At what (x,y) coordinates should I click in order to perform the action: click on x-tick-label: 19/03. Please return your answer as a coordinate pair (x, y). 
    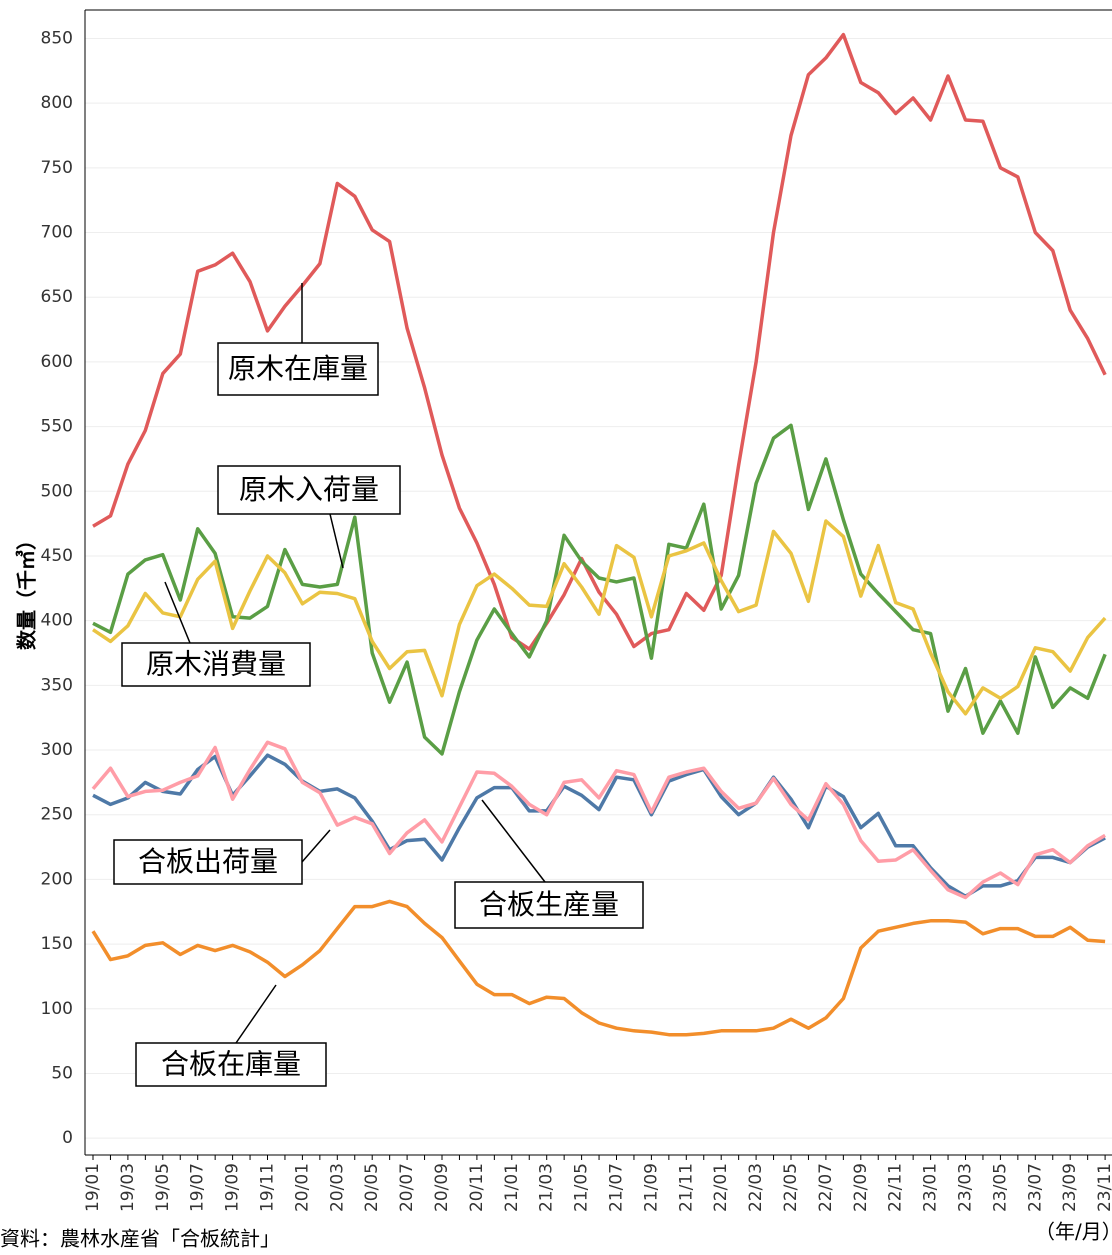
    Looking at the image, I should click on (128, 1187).